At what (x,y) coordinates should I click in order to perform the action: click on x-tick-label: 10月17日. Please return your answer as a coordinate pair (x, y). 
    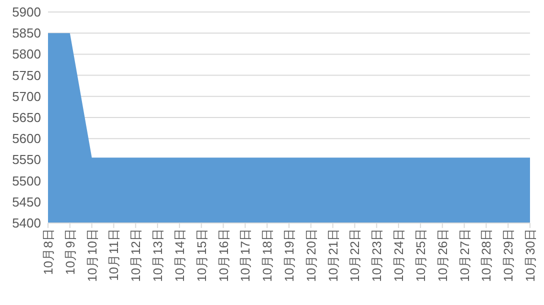
    Looking at the image, I should click on (245, 255).